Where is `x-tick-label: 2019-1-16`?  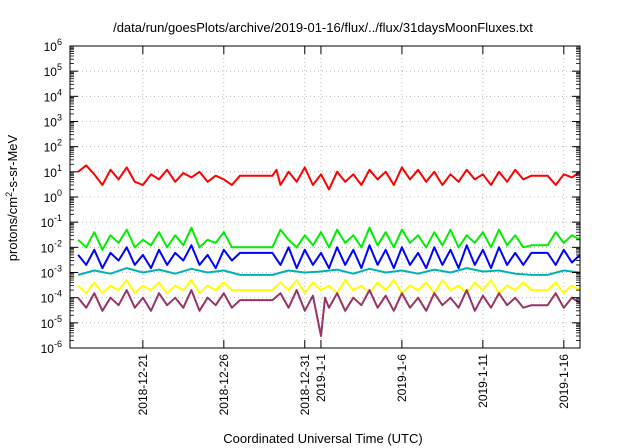 x-tick-label: 2019-1-16 is located at coordinates (564, 381).